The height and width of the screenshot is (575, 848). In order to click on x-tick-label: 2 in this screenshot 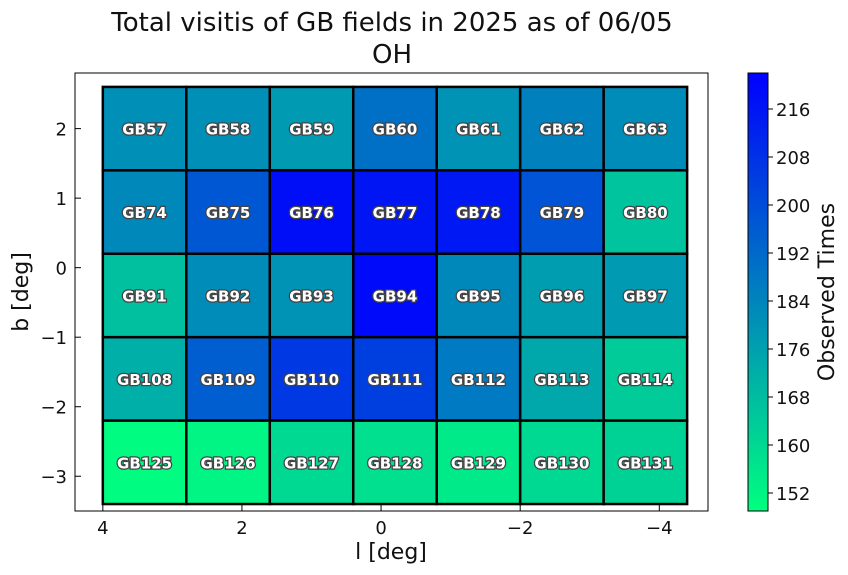, I will do `click(241, 528)`.